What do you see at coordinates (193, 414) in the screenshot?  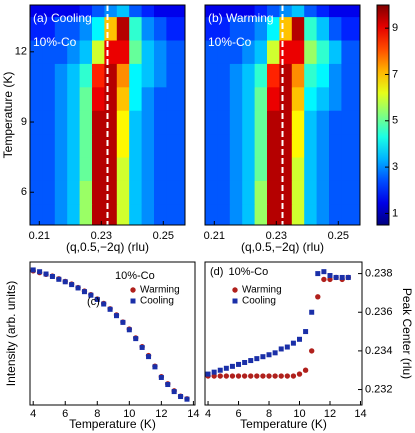 I see `x-tick-label: 14` at bounding box center [193, 414].